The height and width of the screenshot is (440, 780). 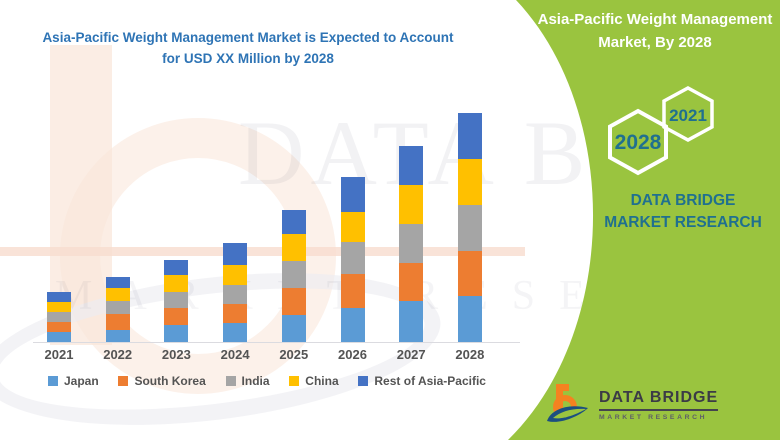 What do you see at coordinates (470, 354) in the screenshot?
I see `x-axis-label-2028: 2028` at bounding box center [470, 354].